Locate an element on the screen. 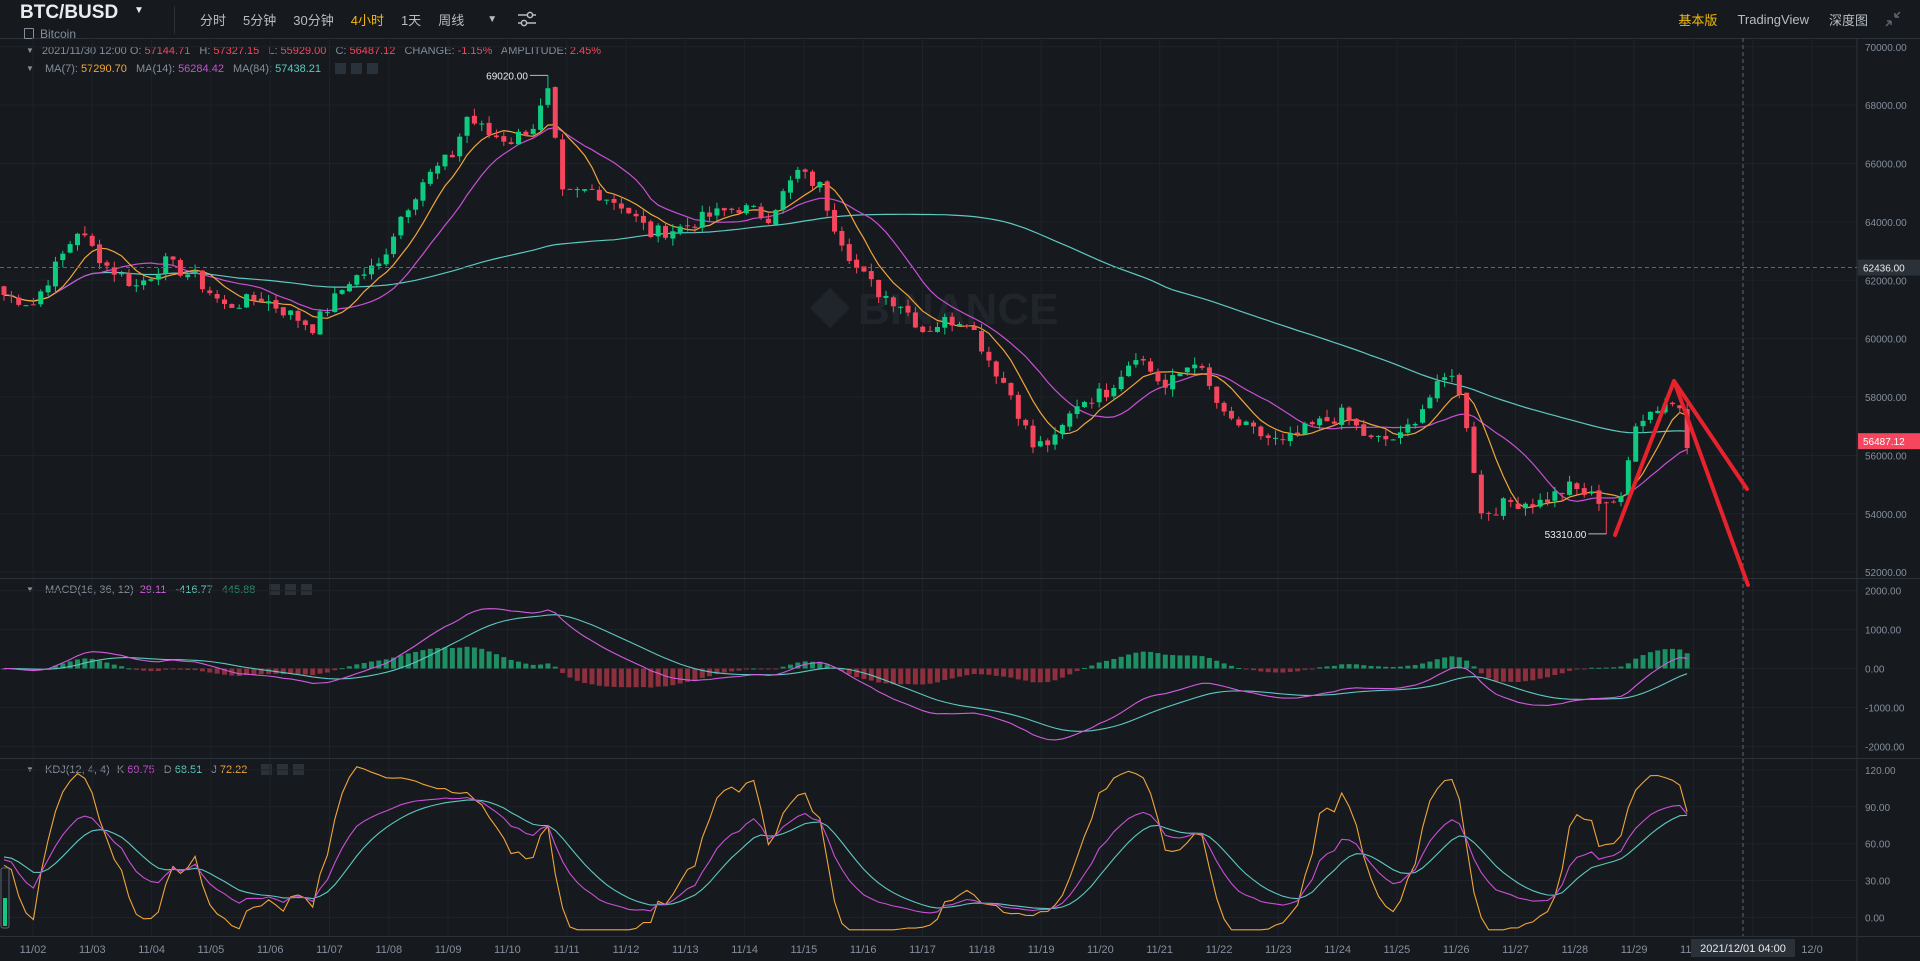 The height and width of the screenshot is (961, 1920). time-axis-label: 11/16 is located at coordinates (863, 950).